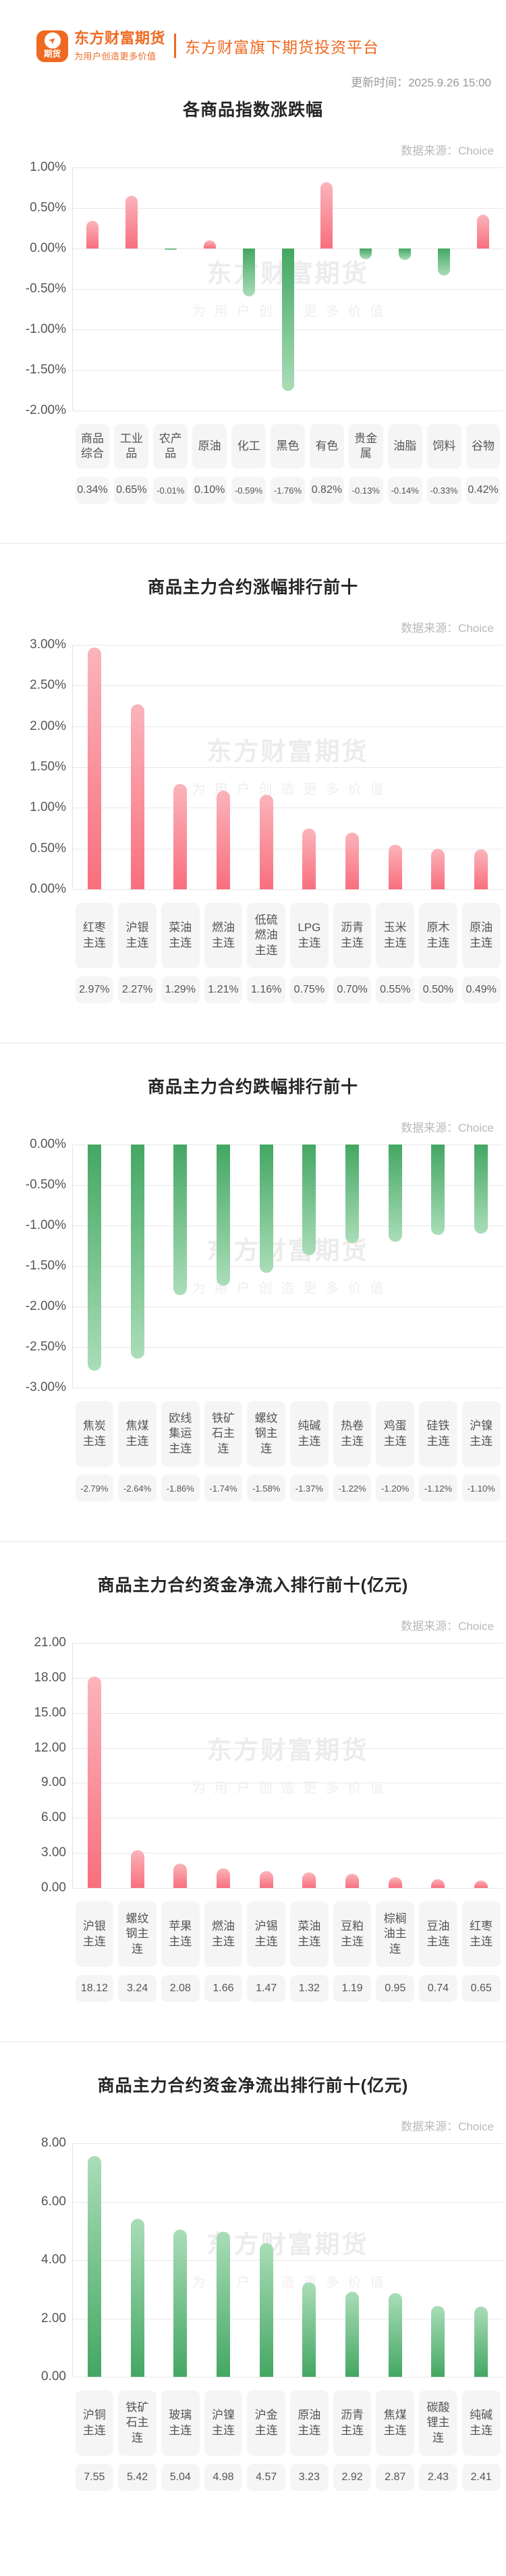  I want to click on category-label: 化工, so click(249, 446).